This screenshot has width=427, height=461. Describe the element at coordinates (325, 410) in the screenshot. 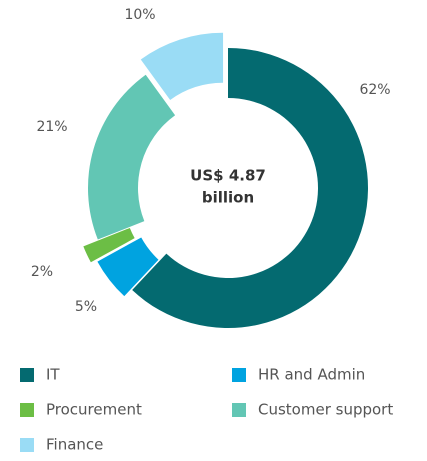

I see `legend-label: Customer support` at that location.